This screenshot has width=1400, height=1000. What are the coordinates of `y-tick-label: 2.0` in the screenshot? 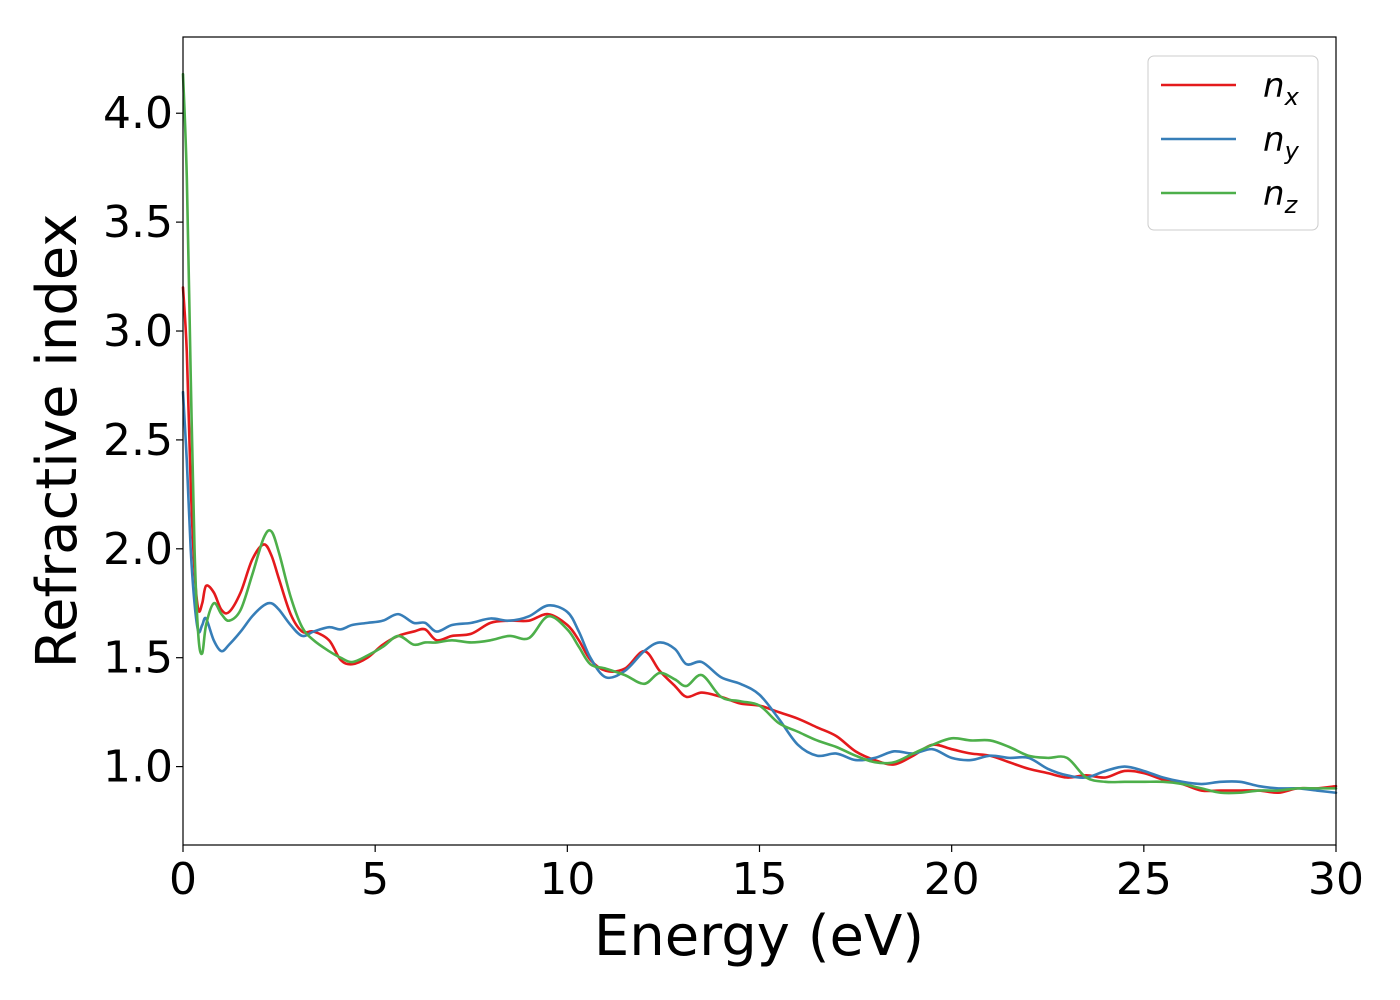 It's located at (138, 549).